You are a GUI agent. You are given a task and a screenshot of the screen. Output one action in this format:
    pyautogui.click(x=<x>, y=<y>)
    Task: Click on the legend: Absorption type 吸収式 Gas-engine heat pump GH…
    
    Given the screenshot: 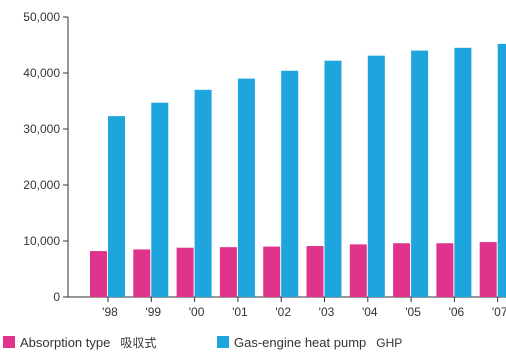 What is the action you would take?
    pyautogui.click(x=202, y=342)
    